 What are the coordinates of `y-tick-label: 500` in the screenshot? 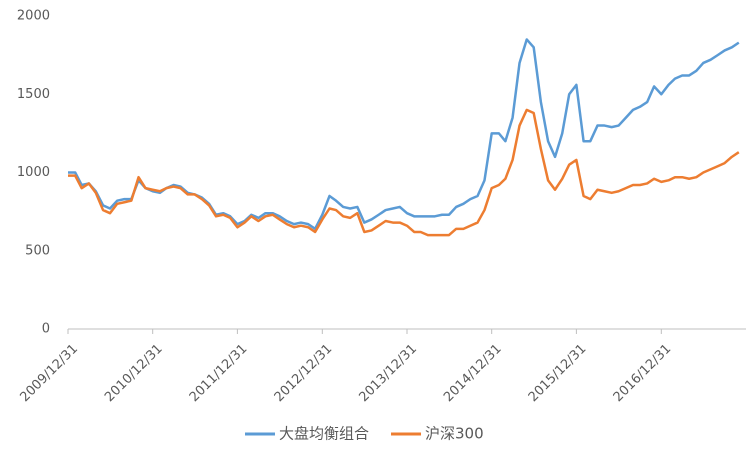 It's located at (37, 250).